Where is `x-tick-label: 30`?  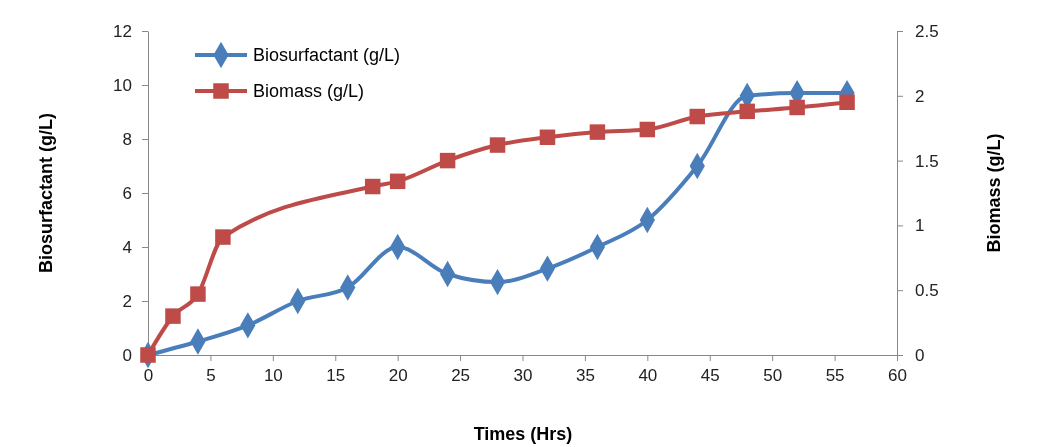 x-tick-label: 30 is located at coordinates (523, 376).